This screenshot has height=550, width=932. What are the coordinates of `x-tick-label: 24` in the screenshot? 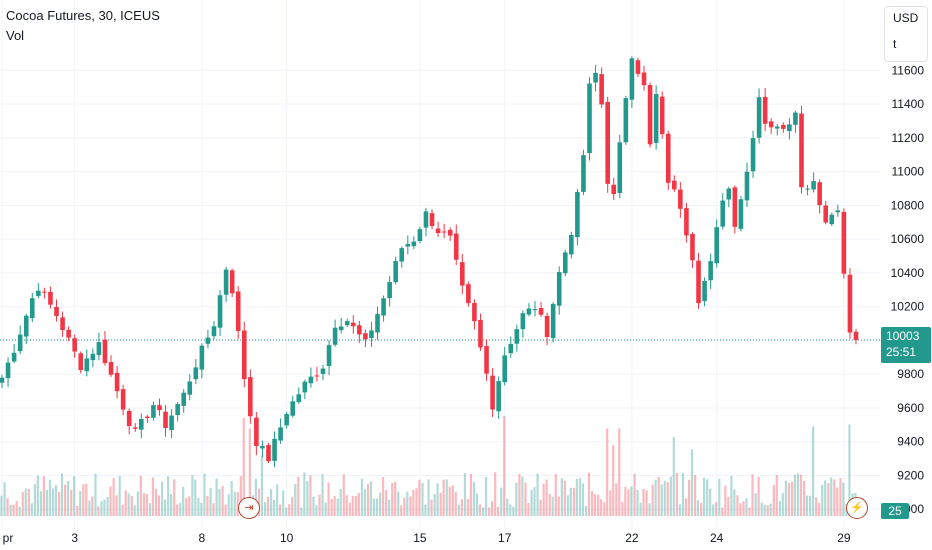 It's located at (717, 538).